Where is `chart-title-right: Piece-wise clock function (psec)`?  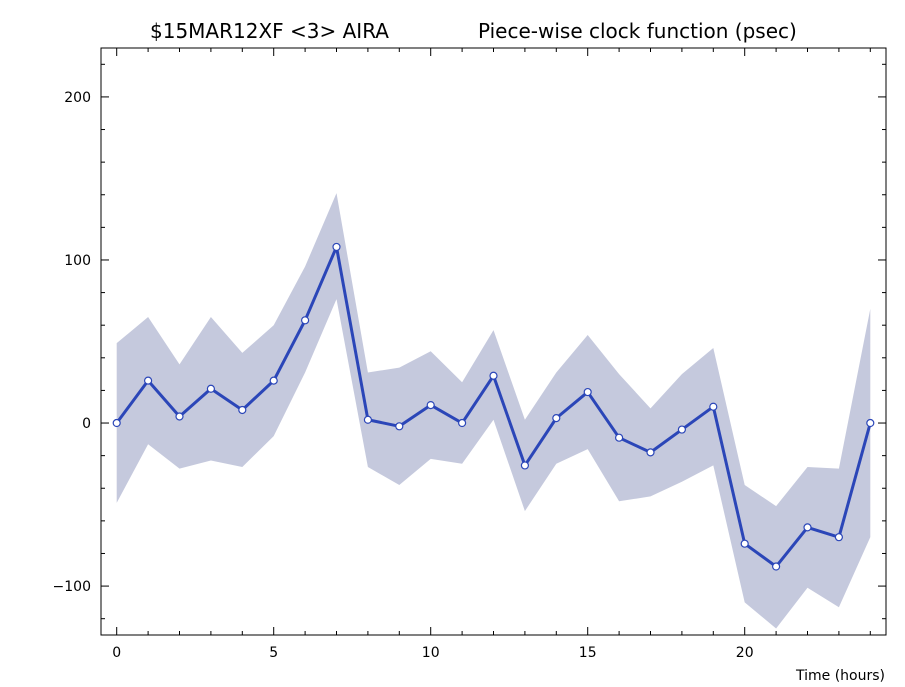 chart-title-right: Piece-wise clock function (psec) is located at coordinates (637, 31).